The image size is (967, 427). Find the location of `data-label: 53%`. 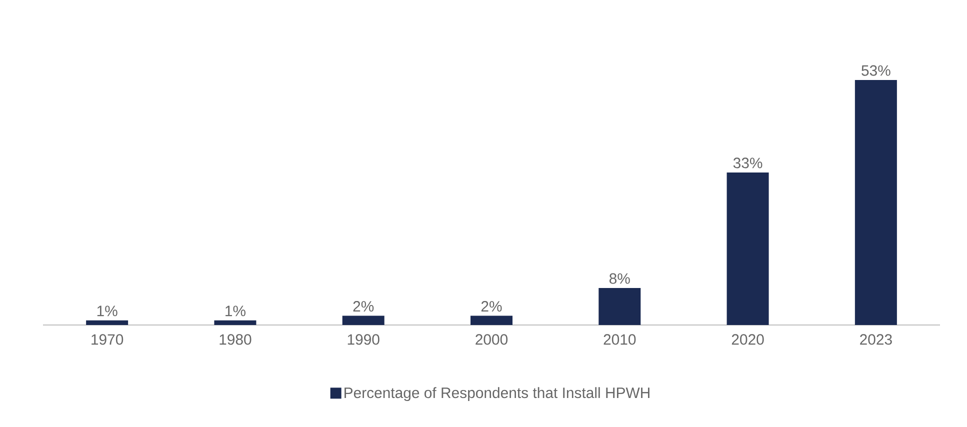

data-label: 53% is located at coordinates (876, 70).